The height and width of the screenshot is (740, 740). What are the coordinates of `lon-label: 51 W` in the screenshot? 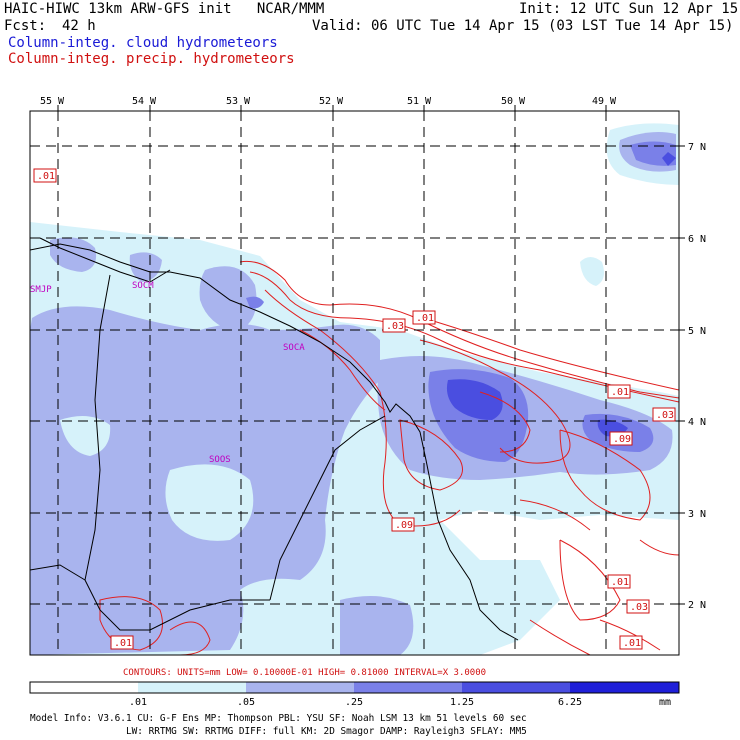 It's located at (419, 101).